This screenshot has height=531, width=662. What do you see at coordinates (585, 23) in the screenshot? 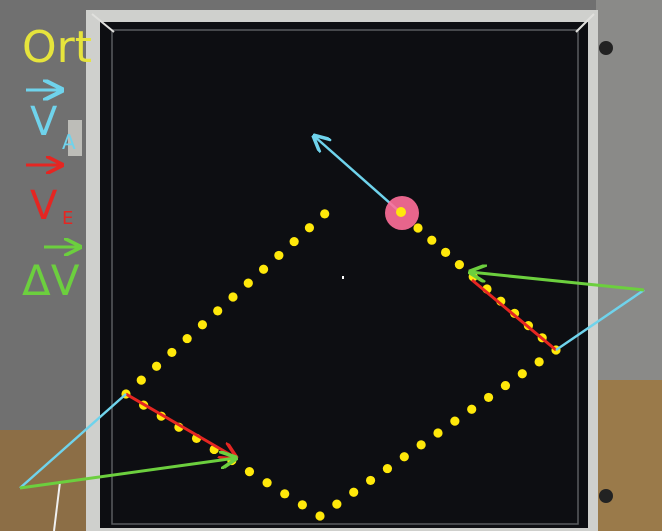
I see `frame-corner-tr` at bounding box center [585, 23].